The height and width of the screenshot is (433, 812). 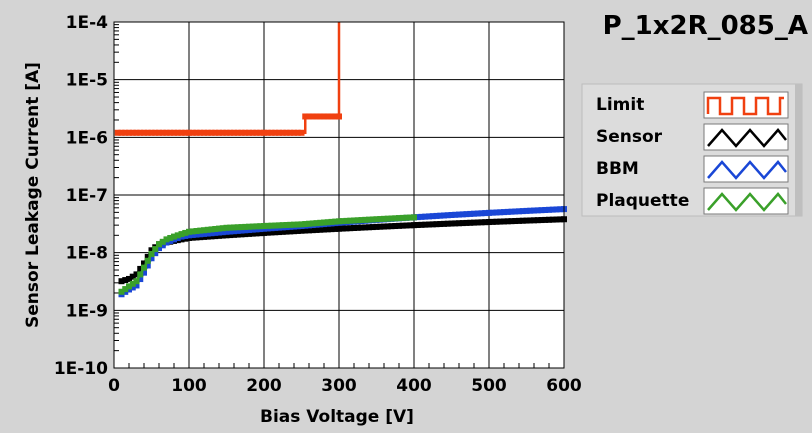 I want to click on legend-entry-sensor: Sensor, so click(x=692, y=137).